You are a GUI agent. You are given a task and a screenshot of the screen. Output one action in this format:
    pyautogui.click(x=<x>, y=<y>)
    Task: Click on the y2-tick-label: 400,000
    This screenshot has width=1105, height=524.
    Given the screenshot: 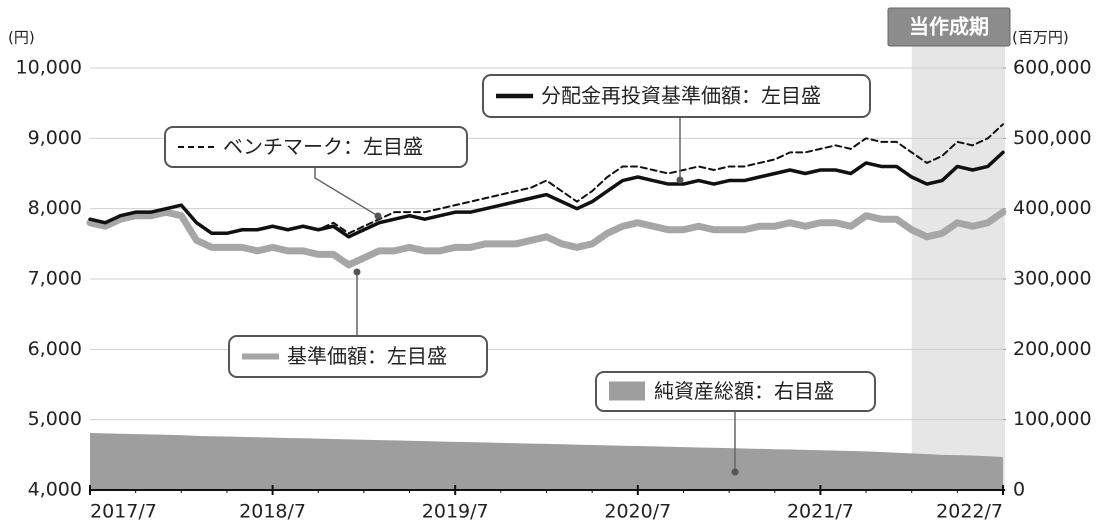 What is the action you would take?
    pyautogui.click(x=1052, y=208)
    